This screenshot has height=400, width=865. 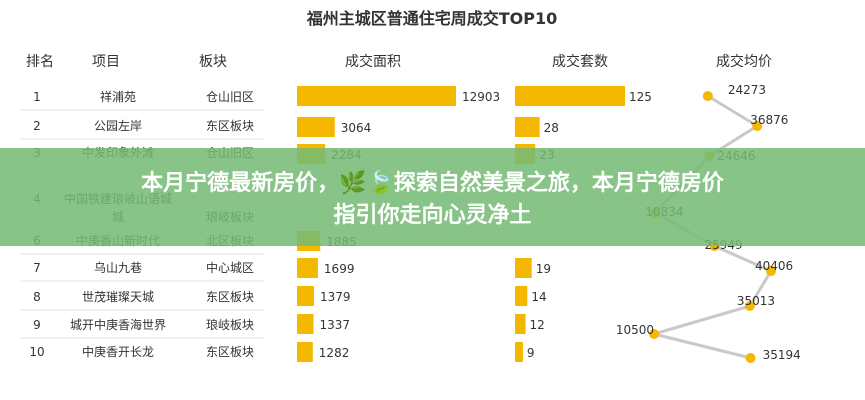 What do you see at coordinates (118, 267) in the screenshot?
I see `project-name: 乌山九巷` at bounding box center [118, 267].